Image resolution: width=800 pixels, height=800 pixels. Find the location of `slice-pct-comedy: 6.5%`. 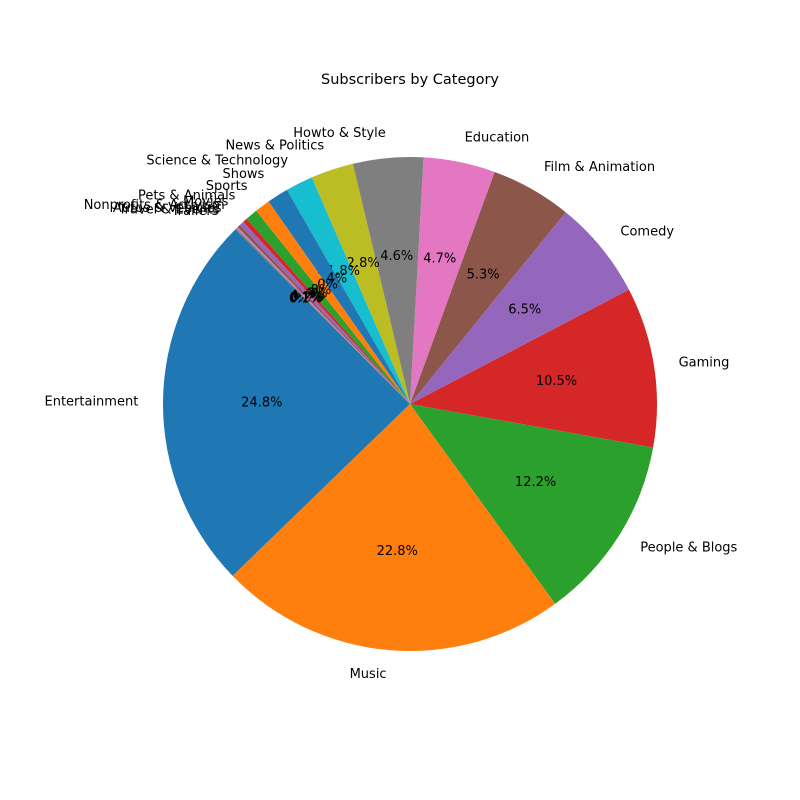

slice-pct-comedy: 6.5% is located at coordinates (524, 310).